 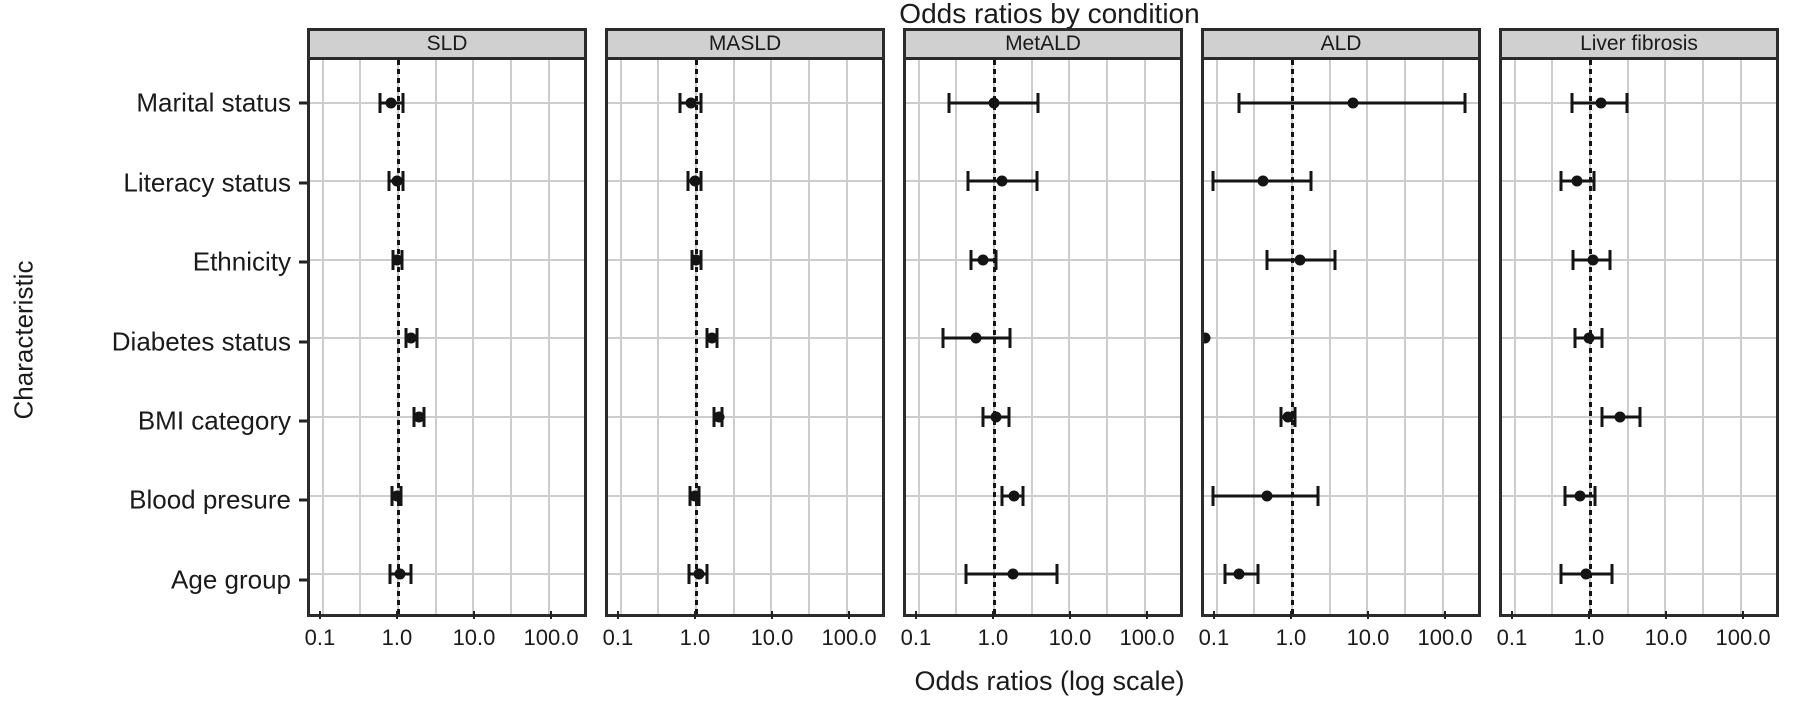 What do you see at coordinates (1512, 637) in the screenshot?
I see `x-tick-label: 0.1` at bounding box center [1512, 637].